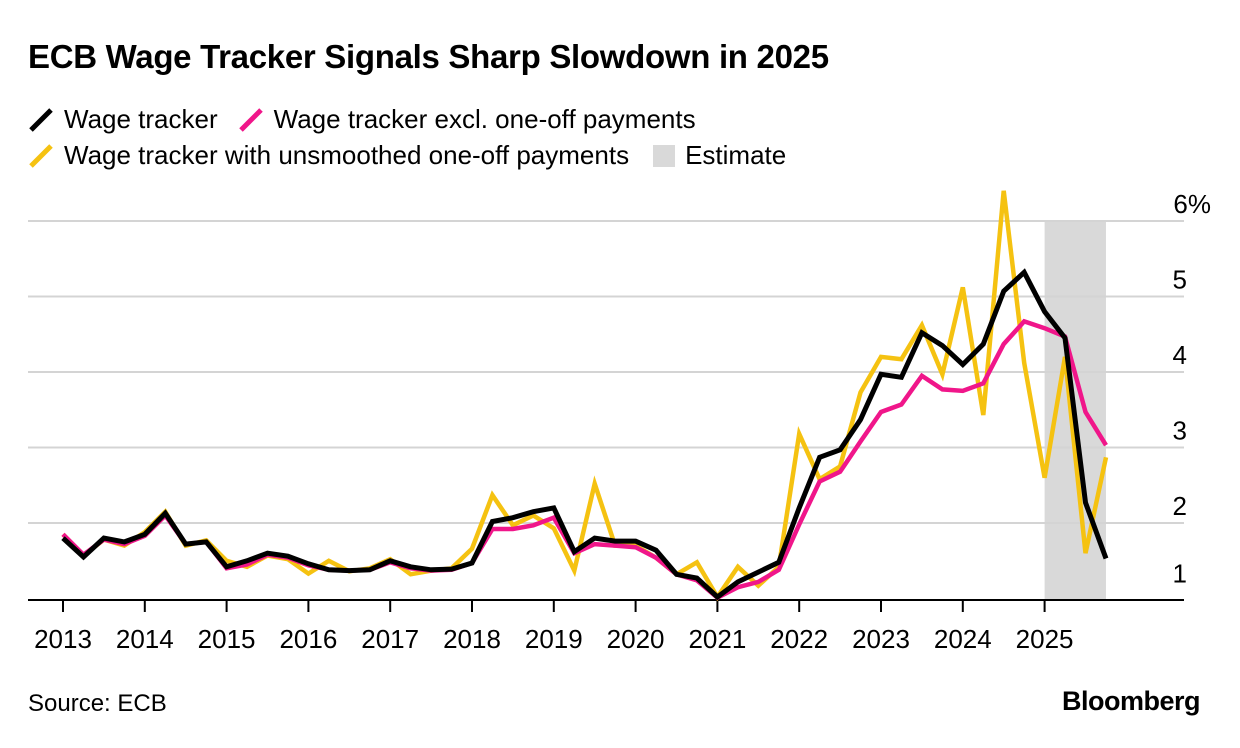  I want to click on legend-label-excl-one-off: Wage tracker excl. one-off payments, so click(484, 119).